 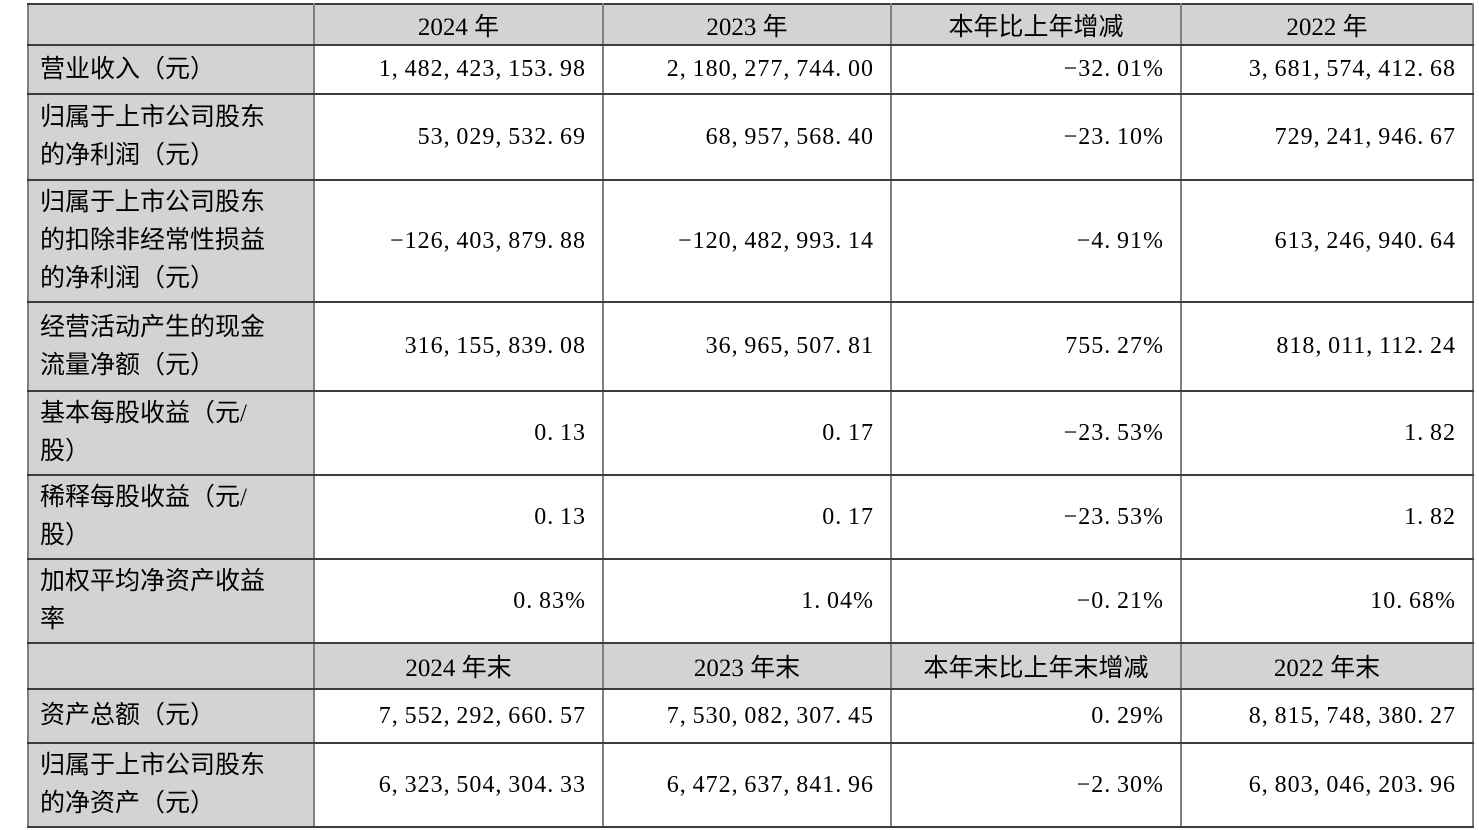 What do you see at coordinates (171, 241) in the screenshot?
I see `row-label: 归属于上市公司股东 的扣除非经常性损益 的净利润（元）` at bounding box center [171, 241].